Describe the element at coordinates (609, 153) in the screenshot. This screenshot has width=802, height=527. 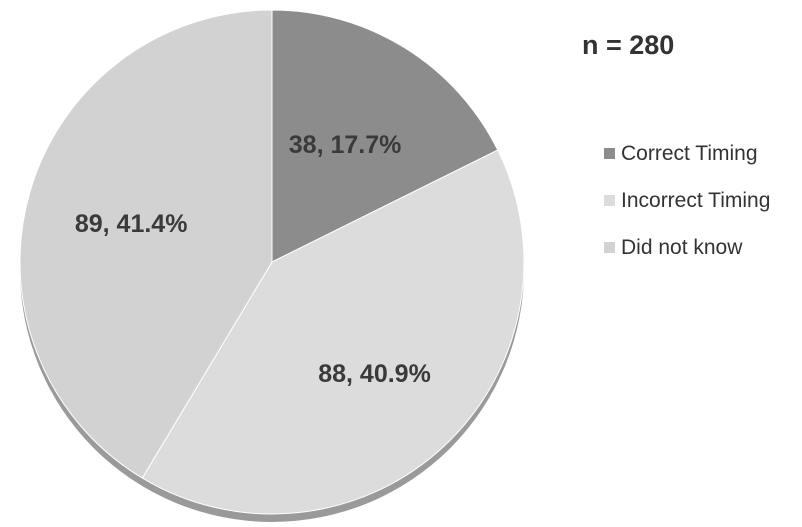
I see `legend-swatch-correct-timing` at that location.